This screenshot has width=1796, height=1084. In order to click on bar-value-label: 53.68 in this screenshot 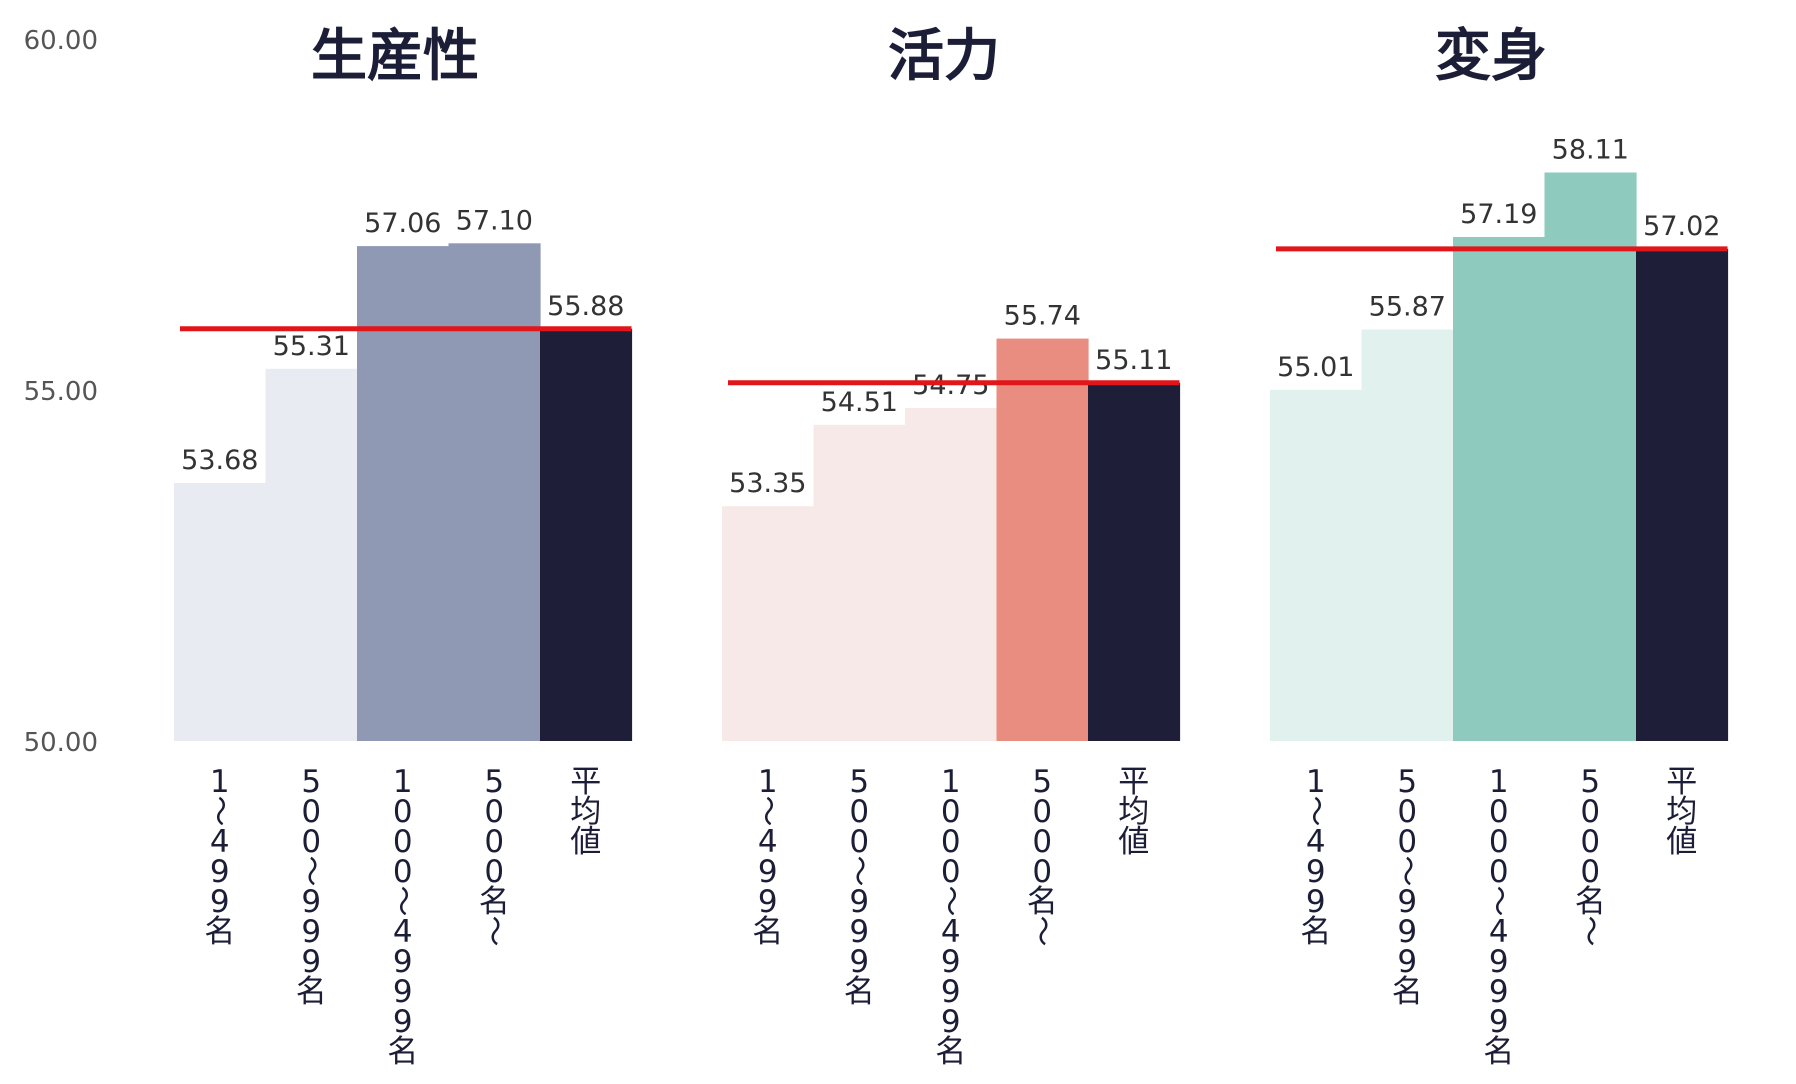, I will do `click(219, 460)`.